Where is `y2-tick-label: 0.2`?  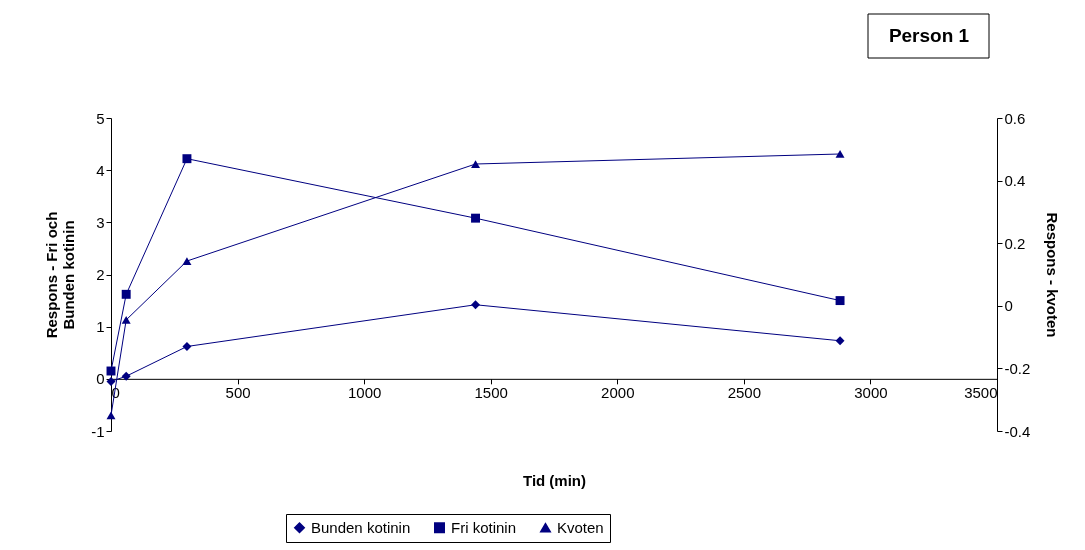
y2-tick-label: 0.2 is located at coordinates (1015, 243).